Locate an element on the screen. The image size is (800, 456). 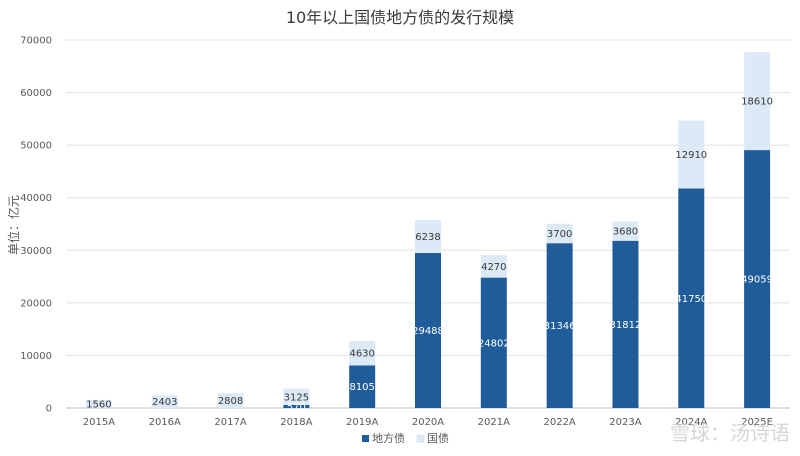
legend-label: 国债 is located at coordinates (438, 438).